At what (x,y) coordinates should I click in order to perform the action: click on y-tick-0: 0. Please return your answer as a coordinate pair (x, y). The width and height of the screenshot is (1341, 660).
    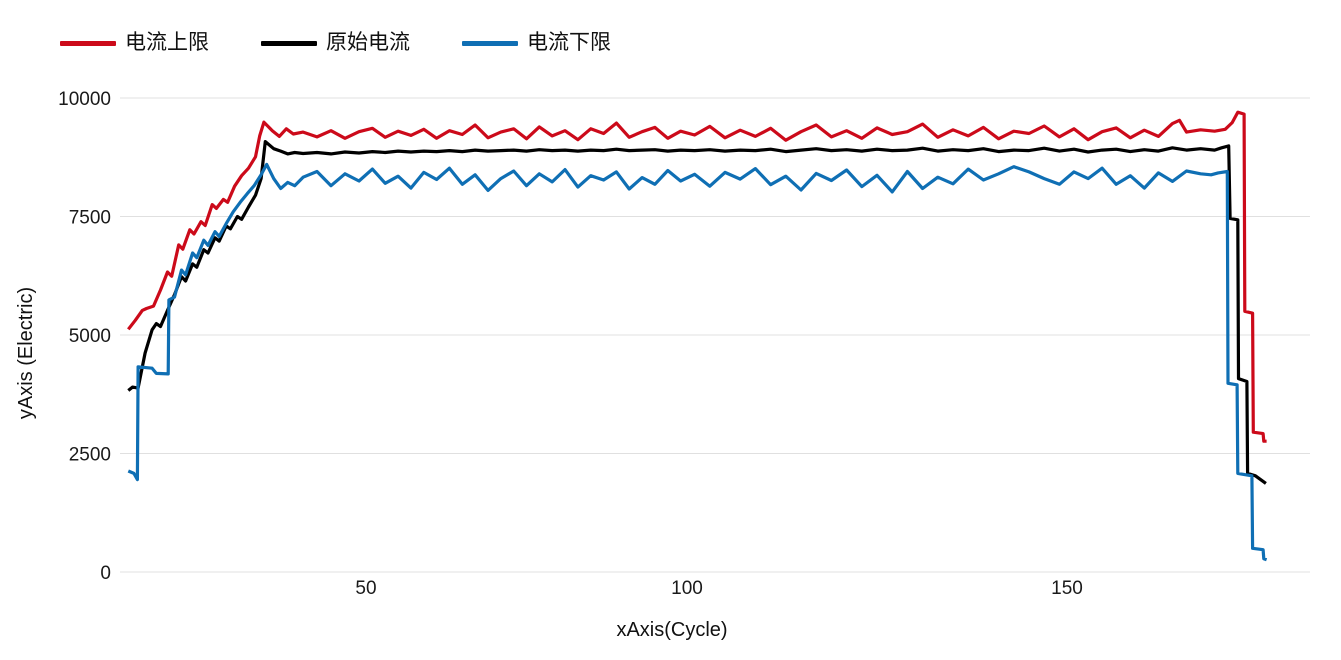
    Looking at the image, I should click on (105, 573).